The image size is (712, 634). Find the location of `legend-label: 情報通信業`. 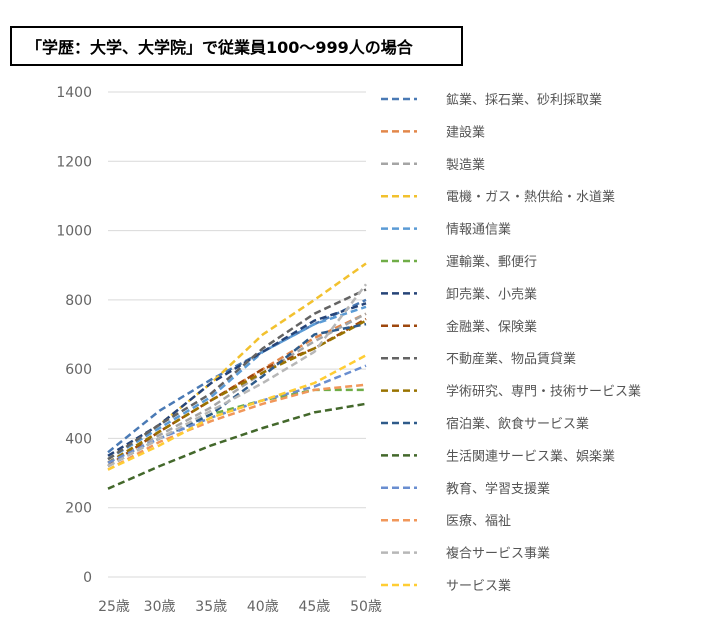

legend-label: 情報通信業 is located at coordinates (478, 230).